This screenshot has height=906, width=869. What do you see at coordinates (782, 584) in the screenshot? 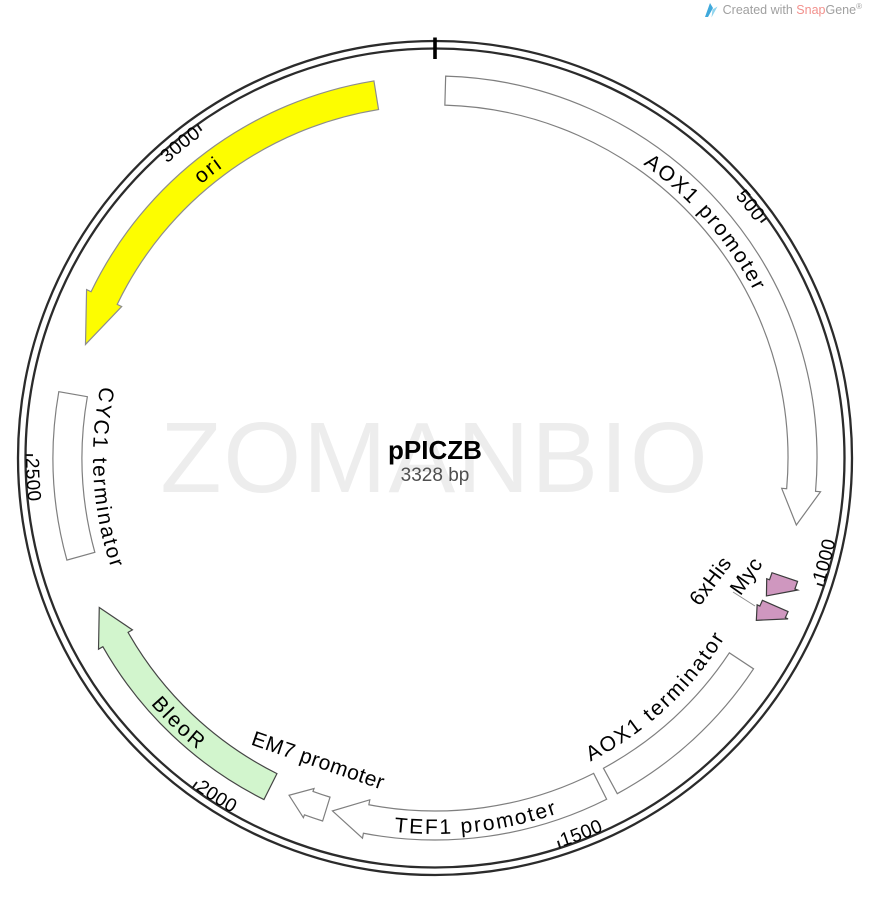
I see `feature-myc` at bounding box center [782, 584].